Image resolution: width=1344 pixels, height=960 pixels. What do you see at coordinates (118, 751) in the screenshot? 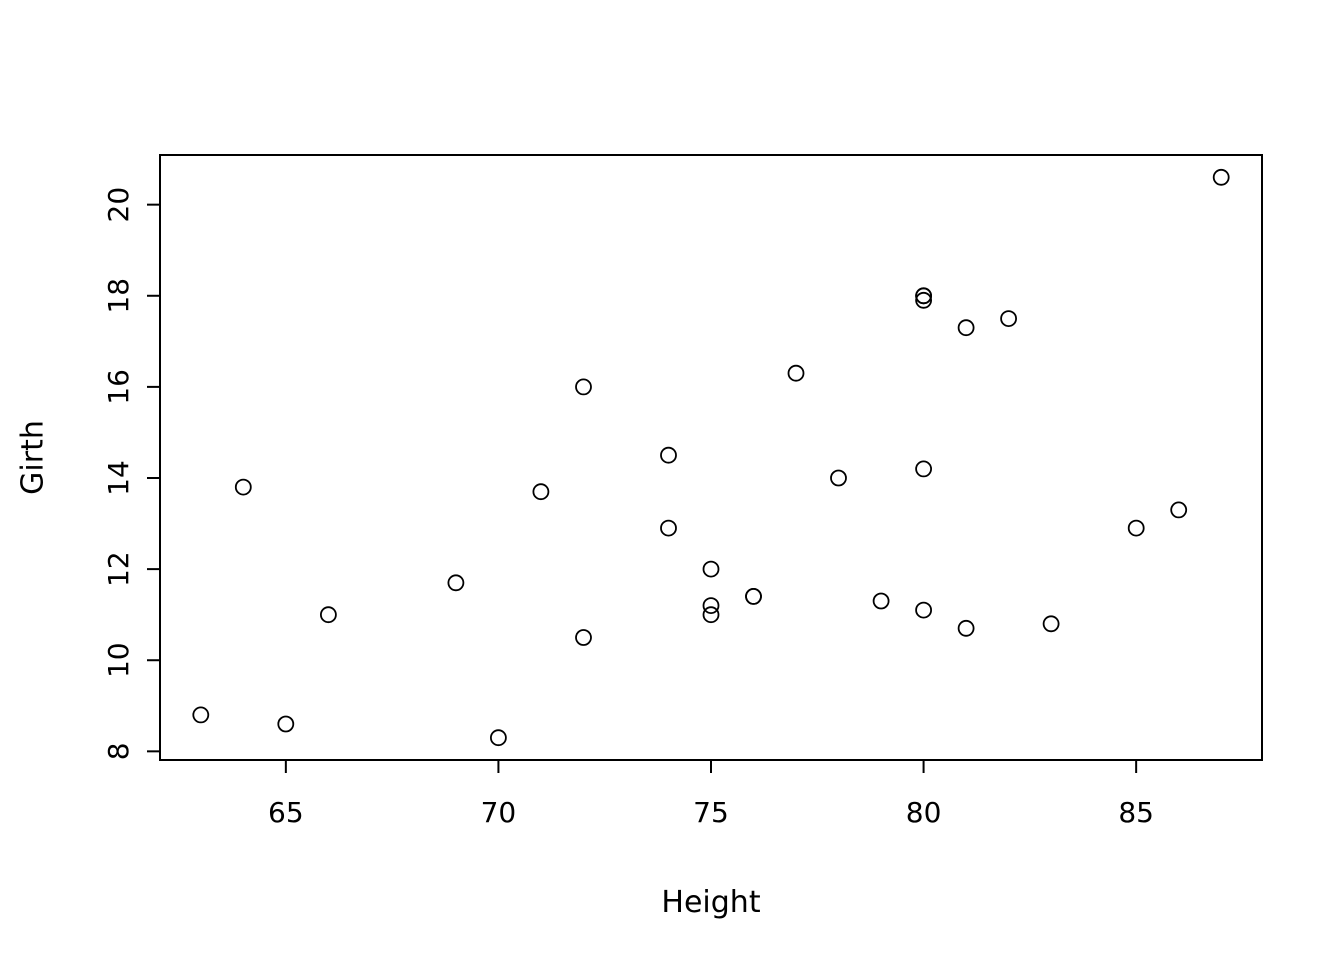
I see `y-tick-label: 8` at bounding box center [118, 751].